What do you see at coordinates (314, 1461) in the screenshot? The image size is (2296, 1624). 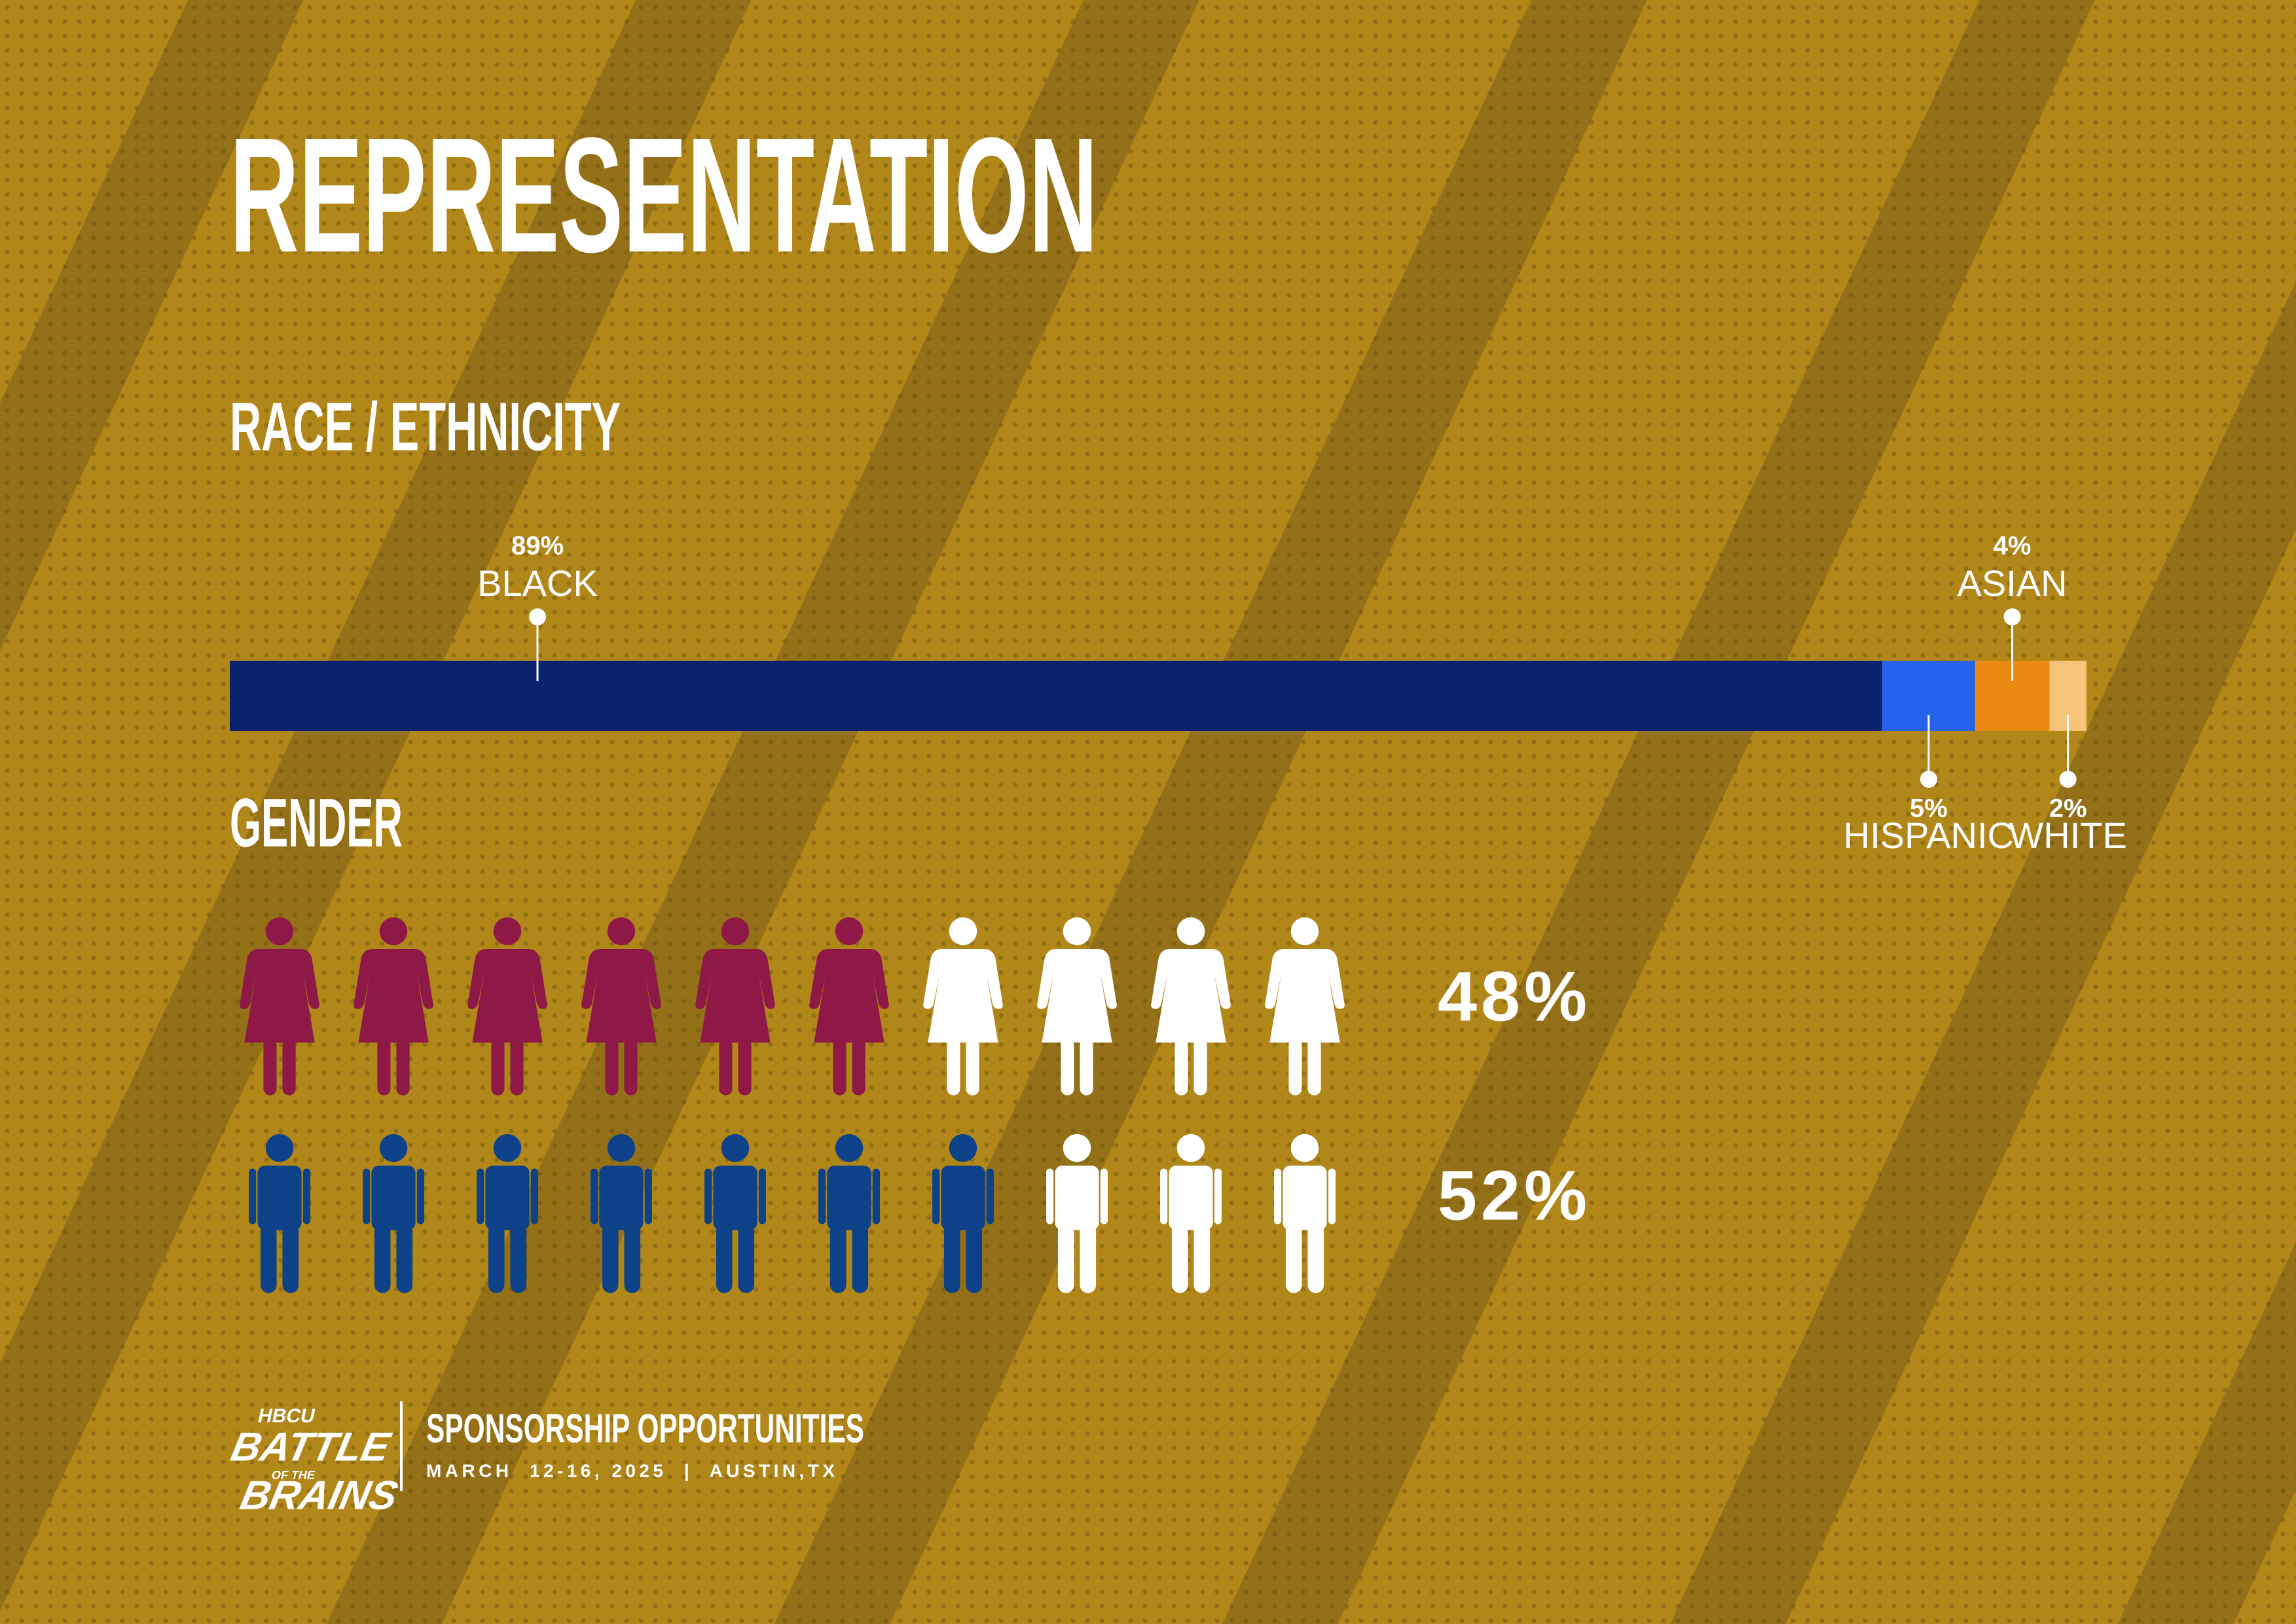 I see `logo: HBCU BATTLE OF THE BRAINS` at bounding box center [314, 1461].